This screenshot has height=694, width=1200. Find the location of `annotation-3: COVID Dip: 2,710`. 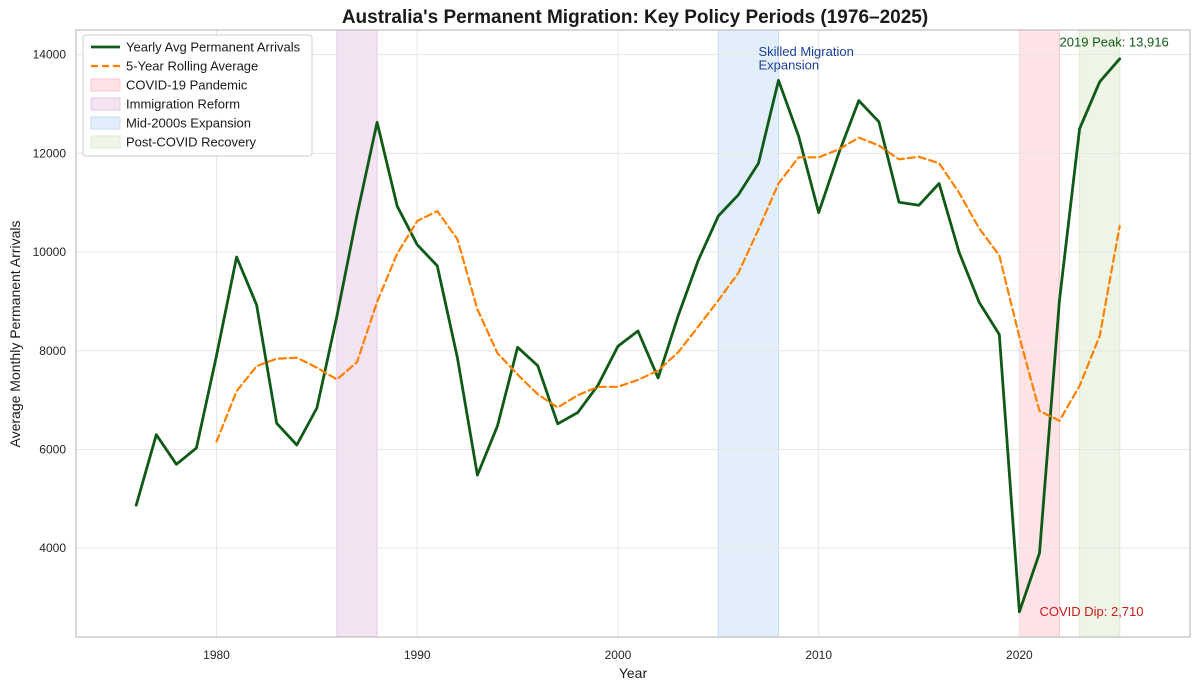

annotation-3: COVID Dip: 2,710 is located at coordinates (1091, 611).